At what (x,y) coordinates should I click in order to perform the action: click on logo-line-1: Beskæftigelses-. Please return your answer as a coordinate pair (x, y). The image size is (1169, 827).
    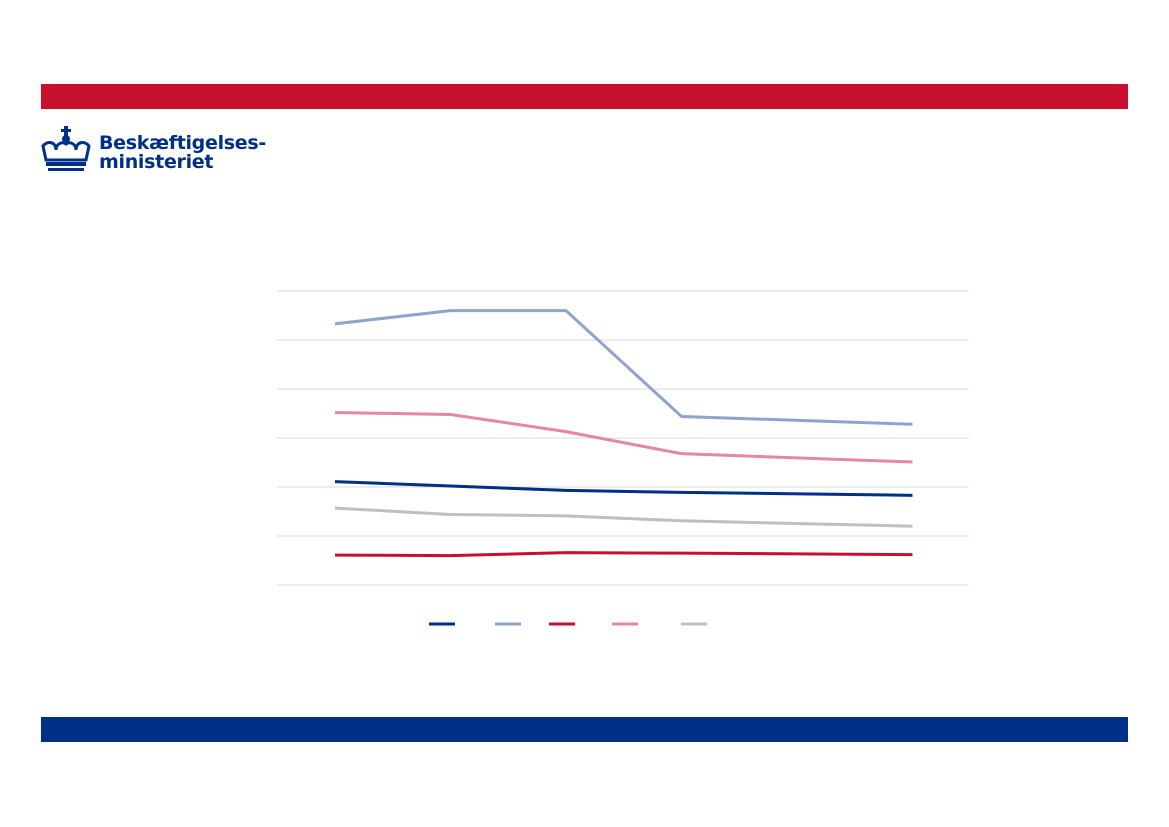
    Looking at the image, I should click on (182, 143).